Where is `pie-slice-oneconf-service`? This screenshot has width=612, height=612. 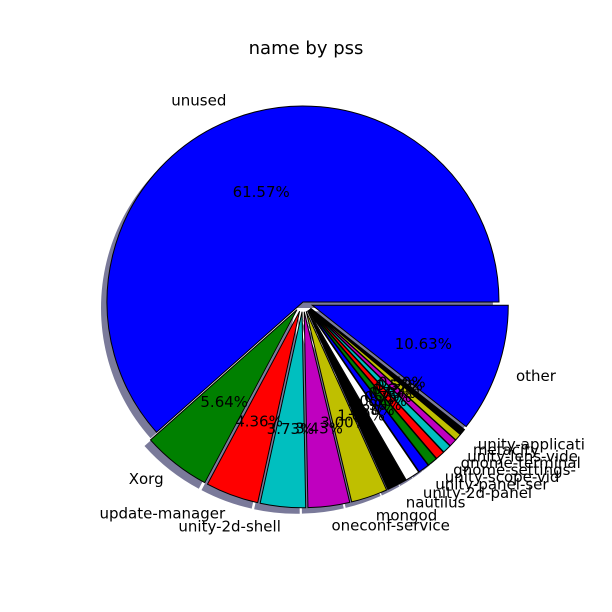
pie-slice-oneconf-service is located at coordinates (327, 410).